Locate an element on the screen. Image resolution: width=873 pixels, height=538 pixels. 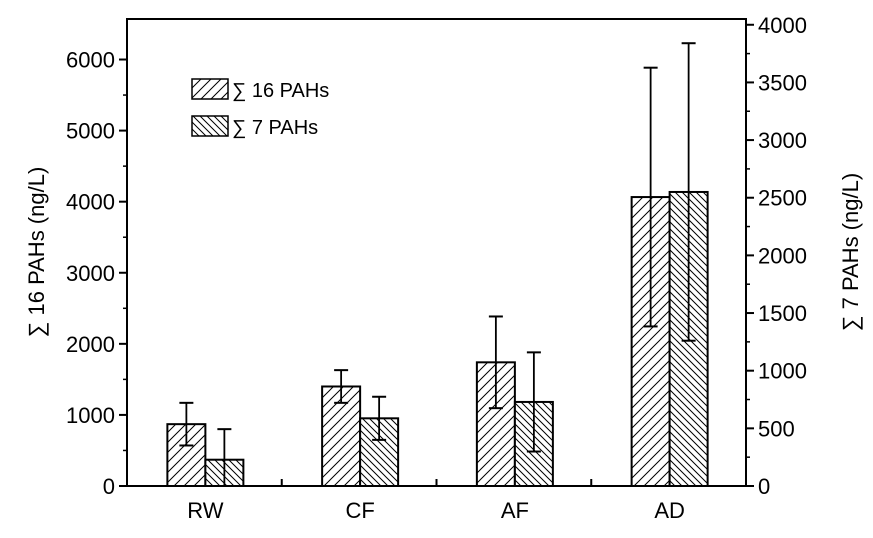
legend-label-16-pahs: ∑ 16 PAHs is located at coordinates (280, 91).